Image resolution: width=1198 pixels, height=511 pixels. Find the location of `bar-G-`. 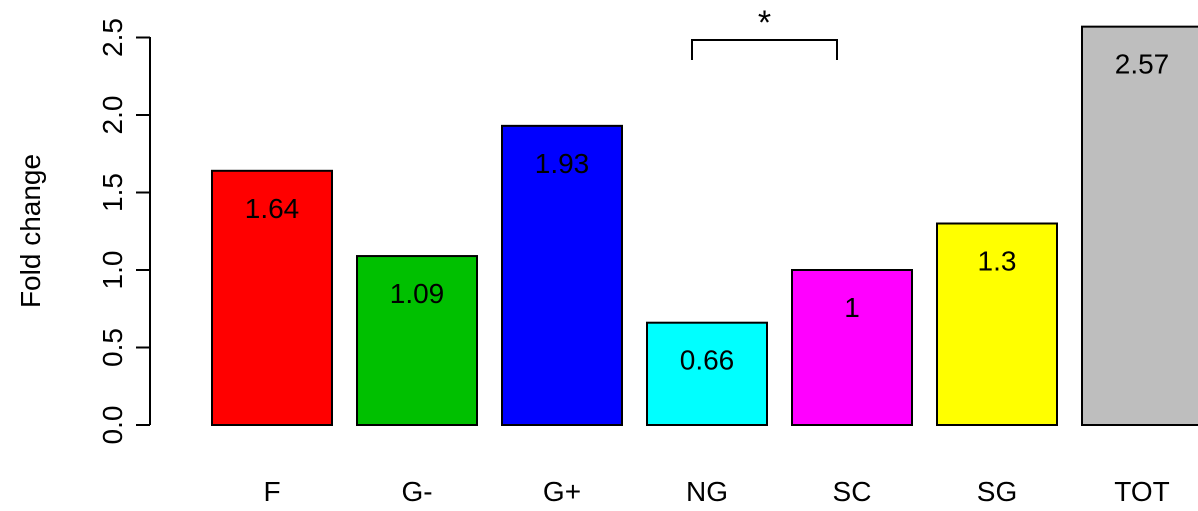

bar-G- is located at coordinates (417, 340).